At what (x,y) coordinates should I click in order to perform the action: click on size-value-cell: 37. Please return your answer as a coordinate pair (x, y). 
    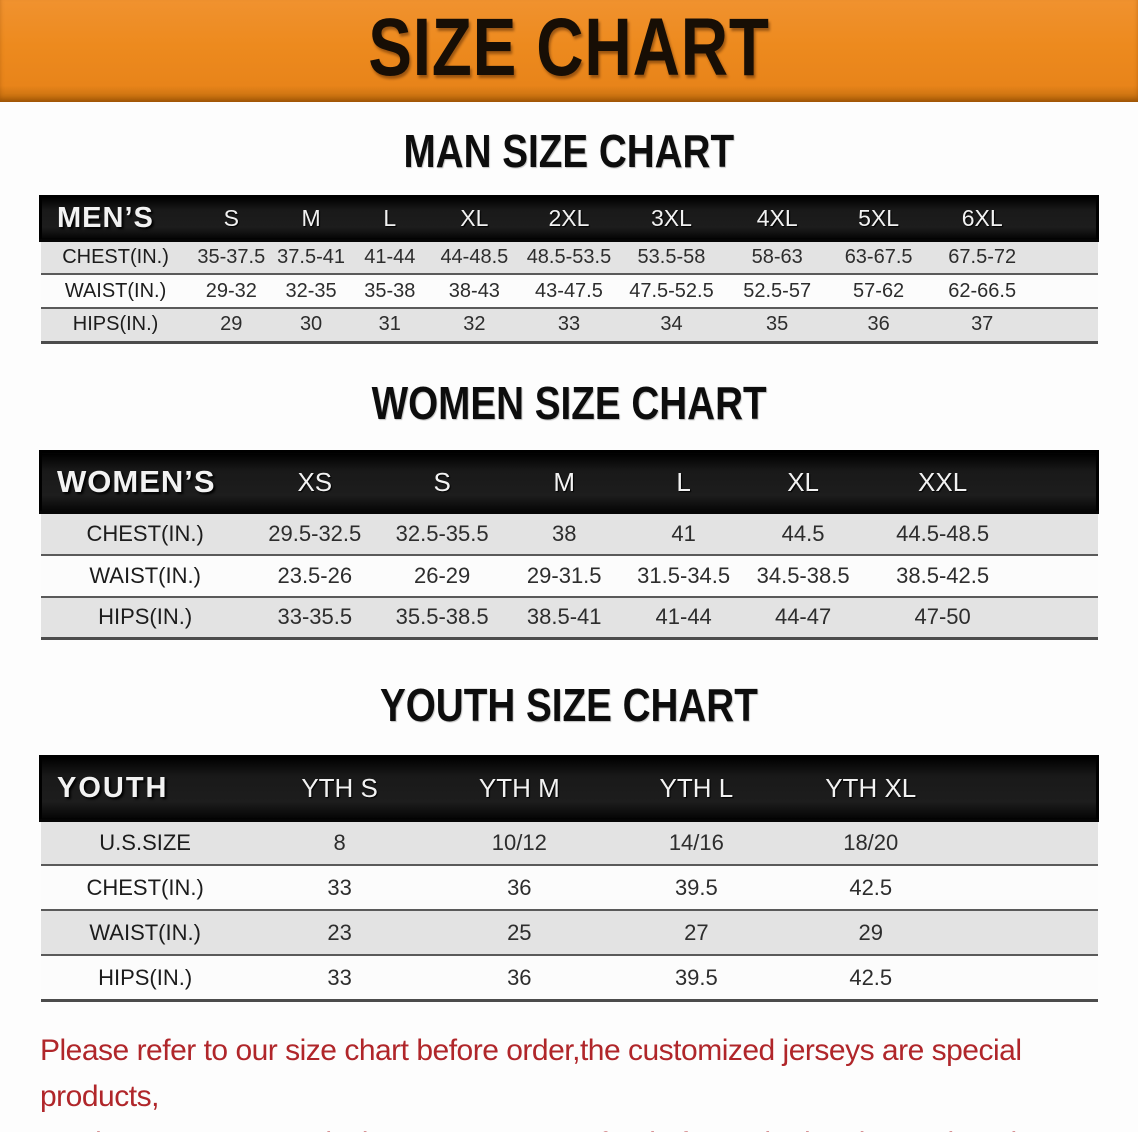
    Looking at the image, I should click on (982, 324).